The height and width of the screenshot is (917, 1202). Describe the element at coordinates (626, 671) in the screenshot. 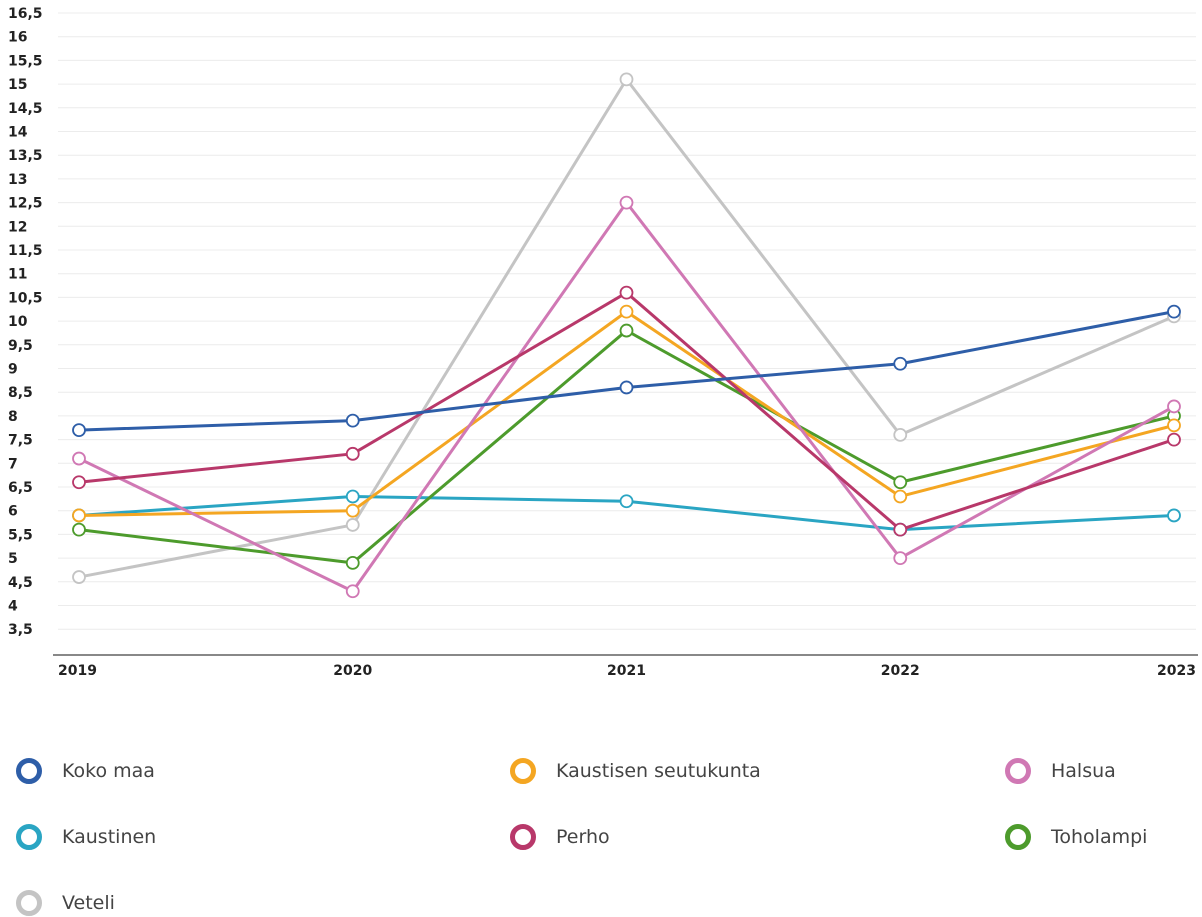

I see `x-tick-label: 2021` at that location.